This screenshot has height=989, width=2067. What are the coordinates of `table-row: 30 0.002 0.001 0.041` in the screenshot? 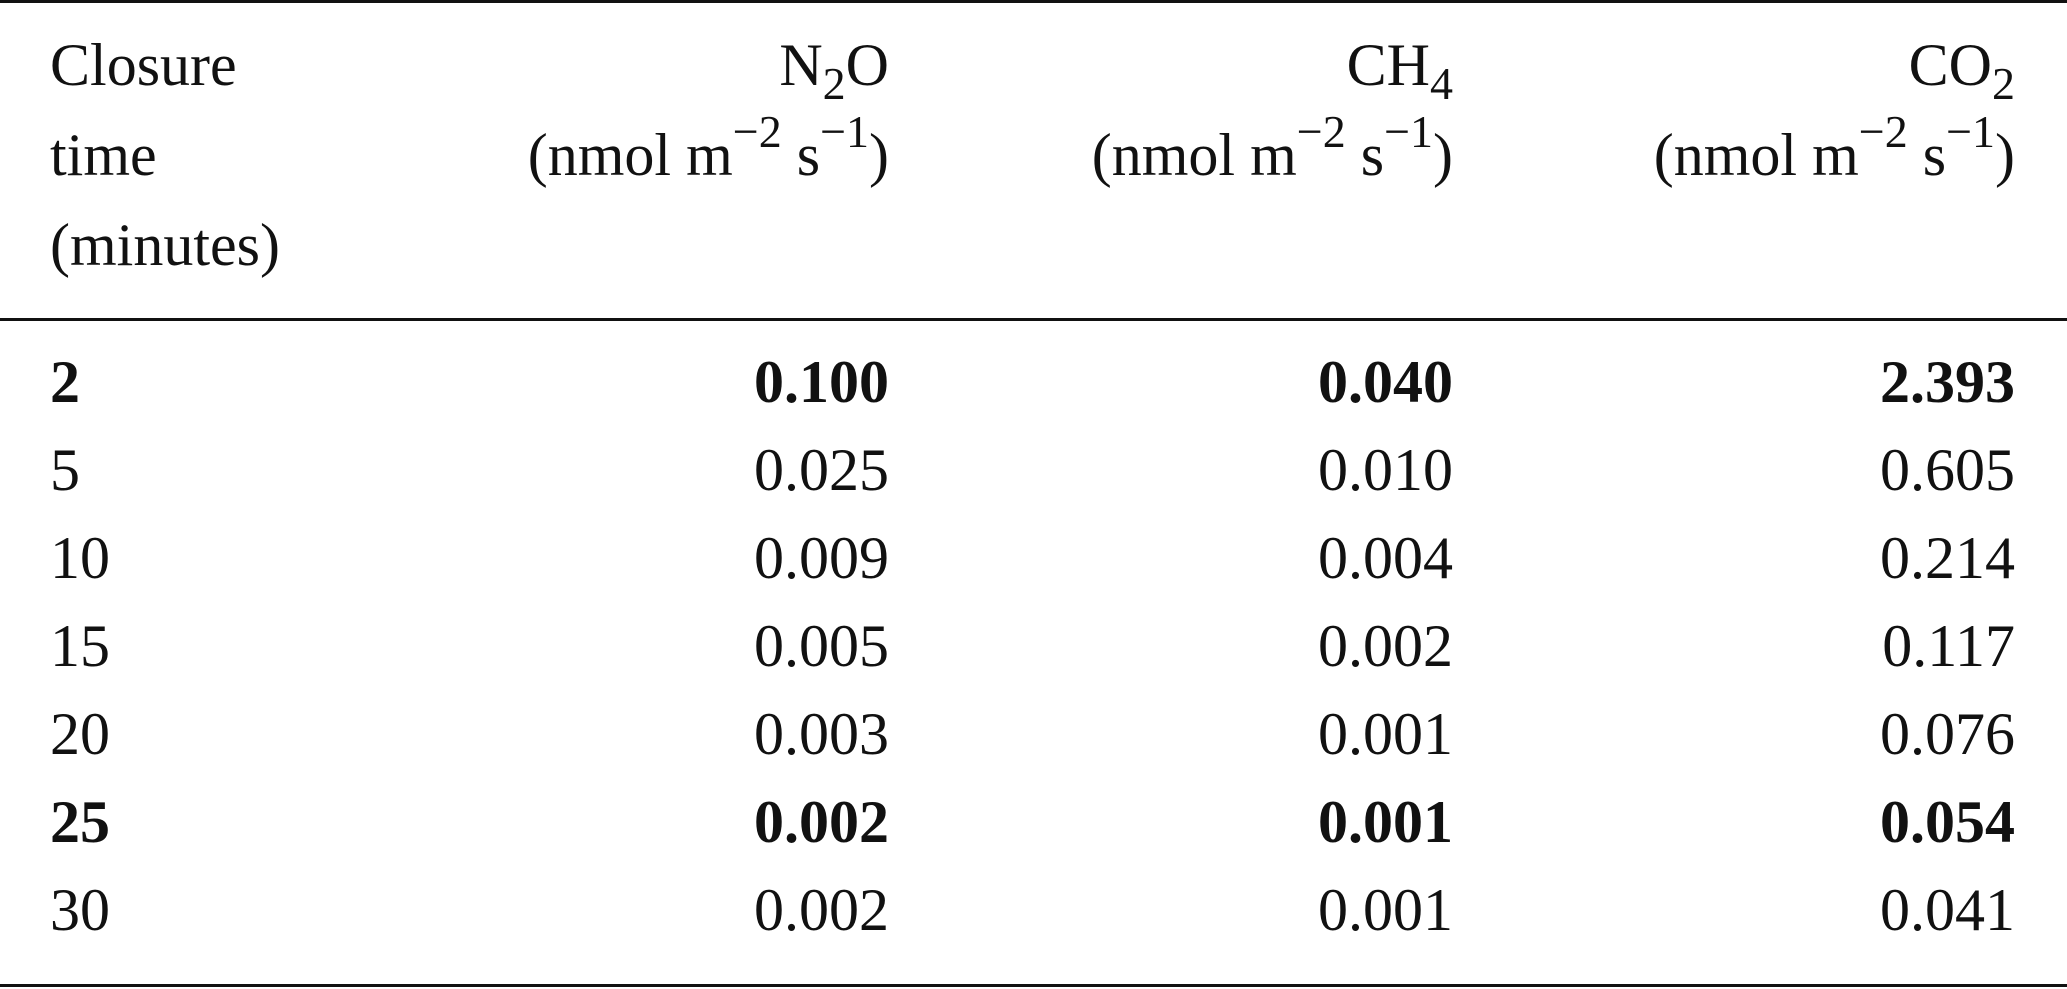 It's located at (1033, 910).